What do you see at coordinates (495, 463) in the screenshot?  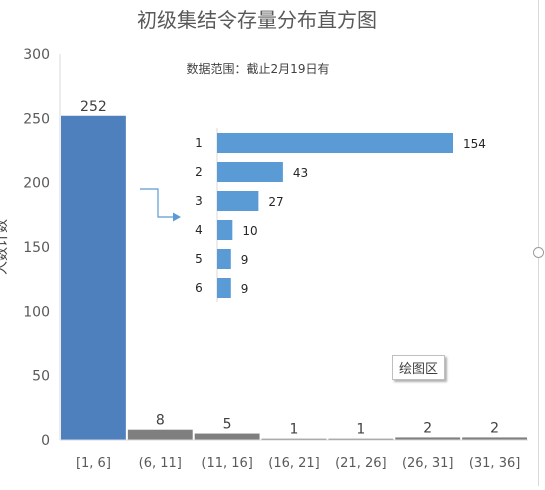 I see `x-tick-label: (31, 36]` at bounding box center [495, 463].